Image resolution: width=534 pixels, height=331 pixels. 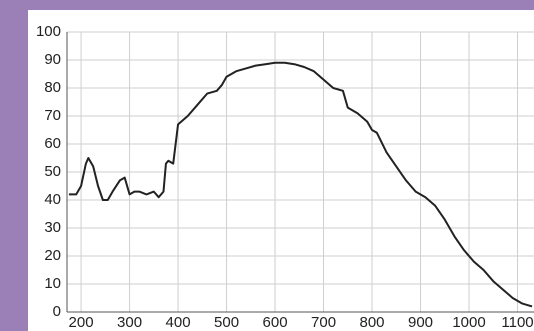 I want to click on x-tick-label: 400, so click(x=178, y=322).